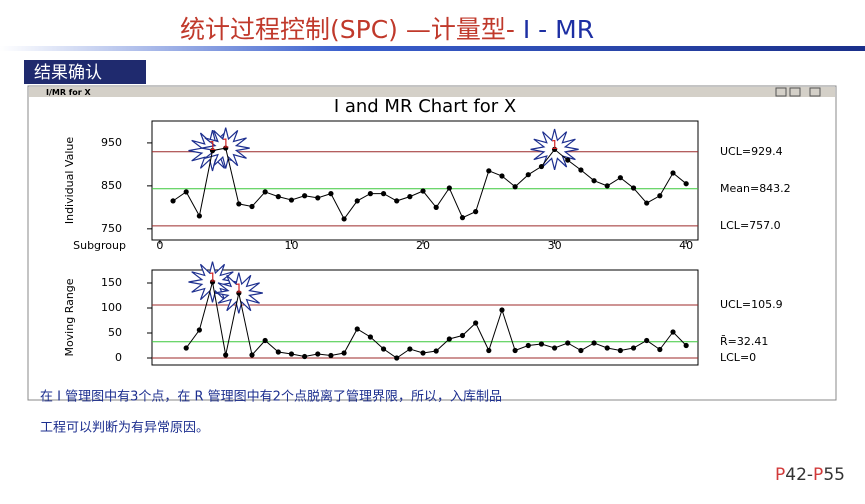 Image resolution: width=865 pixels, height=504 pixels. I want to click on x-tick-label: 10, so click(291, 245).